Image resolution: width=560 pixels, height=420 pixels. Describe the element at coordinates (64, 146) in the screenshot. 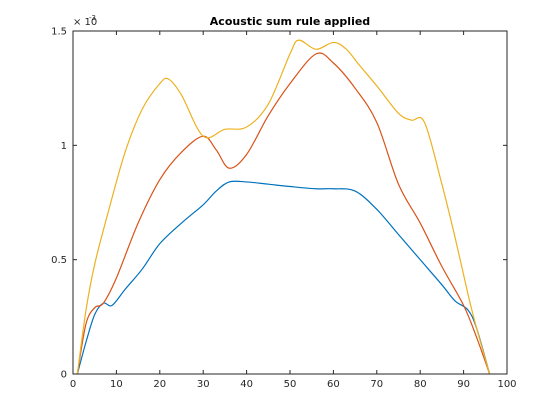

I see `y-tick-label: 1` at that location.